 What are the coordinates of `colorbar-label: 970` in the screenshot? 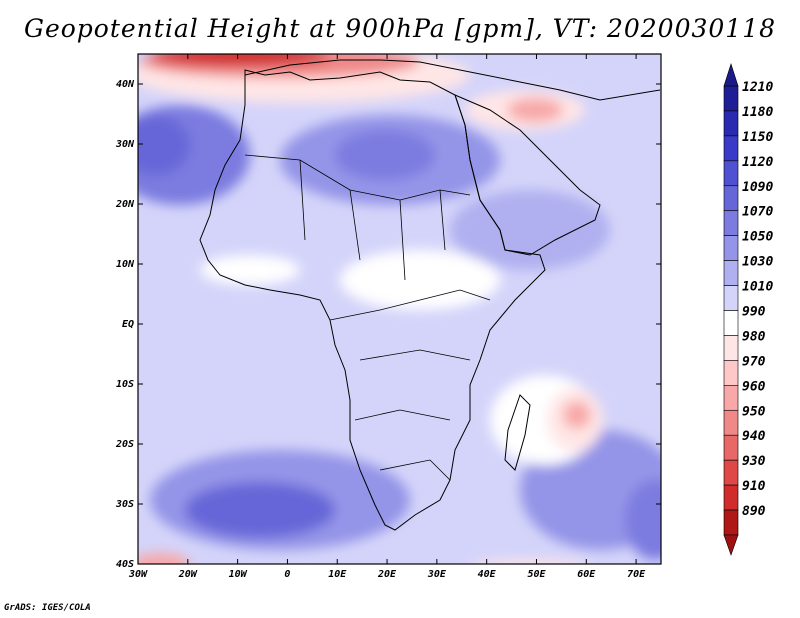 It's located at (754, 361).